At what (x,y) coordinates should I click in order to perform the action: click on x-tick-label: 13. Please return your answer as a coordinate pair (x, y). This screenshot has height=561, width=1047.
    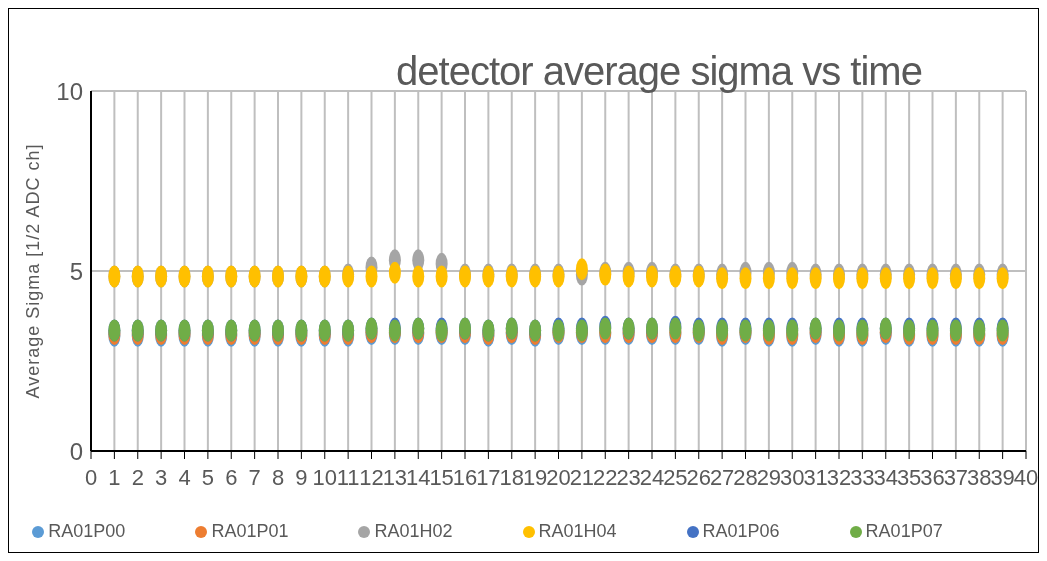
    Looking at the image, I should click on (395, 477).